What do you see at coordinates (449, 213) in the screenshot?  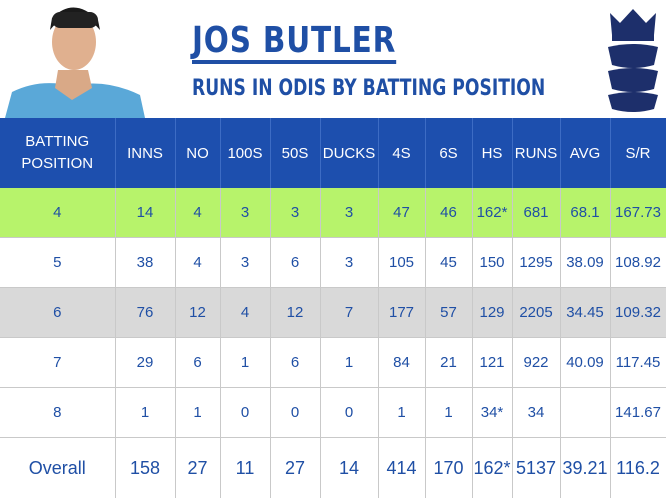 I see `table-cell: 46` at bounding box center [449, 213].